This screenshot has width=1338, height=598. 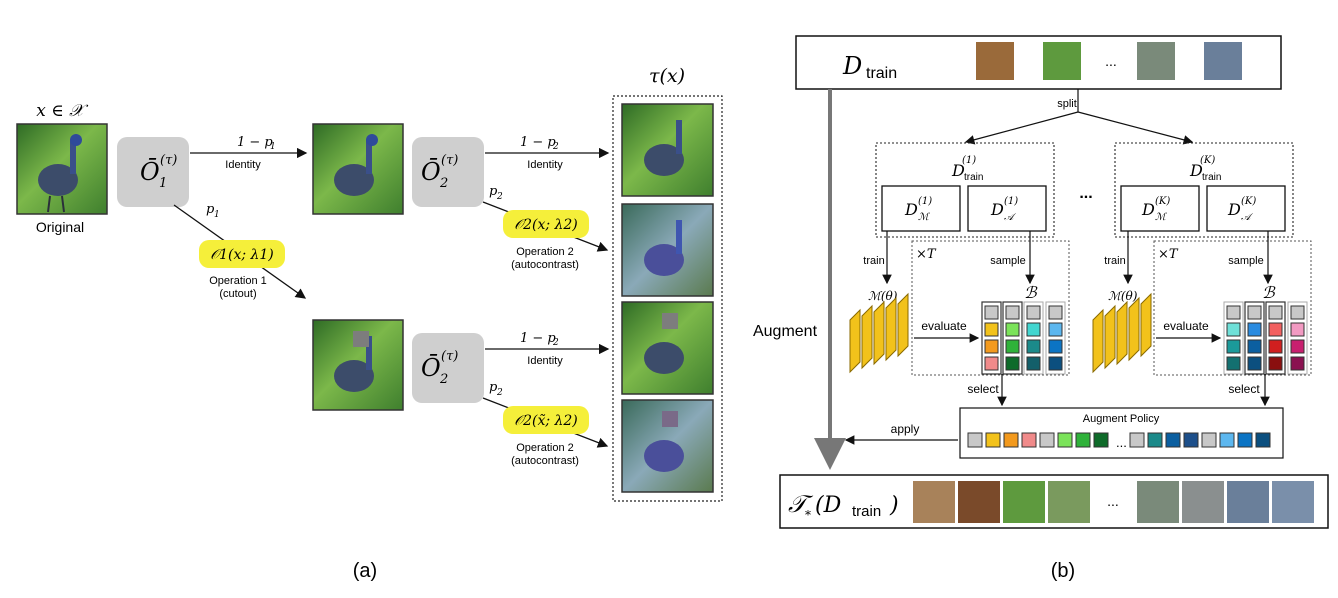 What do you see at coordinates (1207, 160) in the screenshot?
I see `fold-K-sup: (K)` at bounding box center [1207, 160].